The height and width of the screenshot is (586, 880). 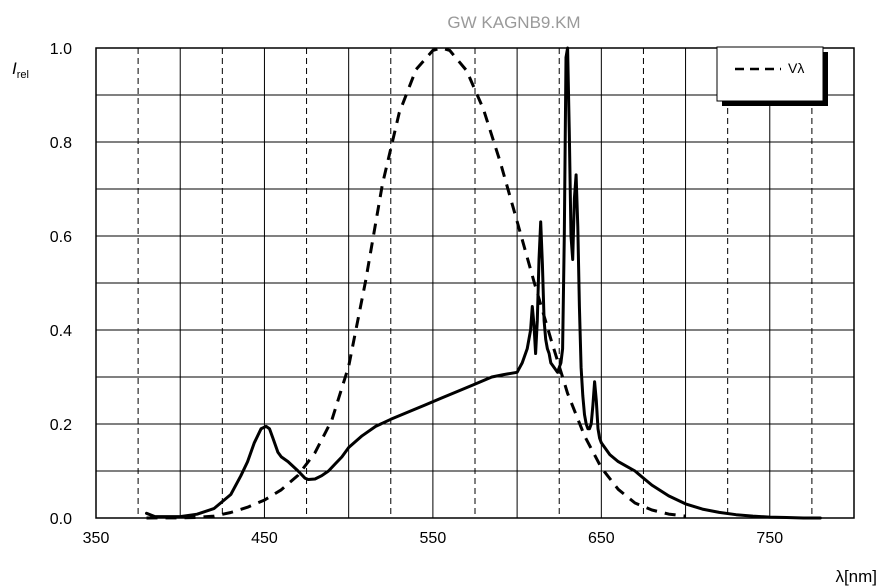 I want to click on legend: Vλ, so click(x=772, y=76).